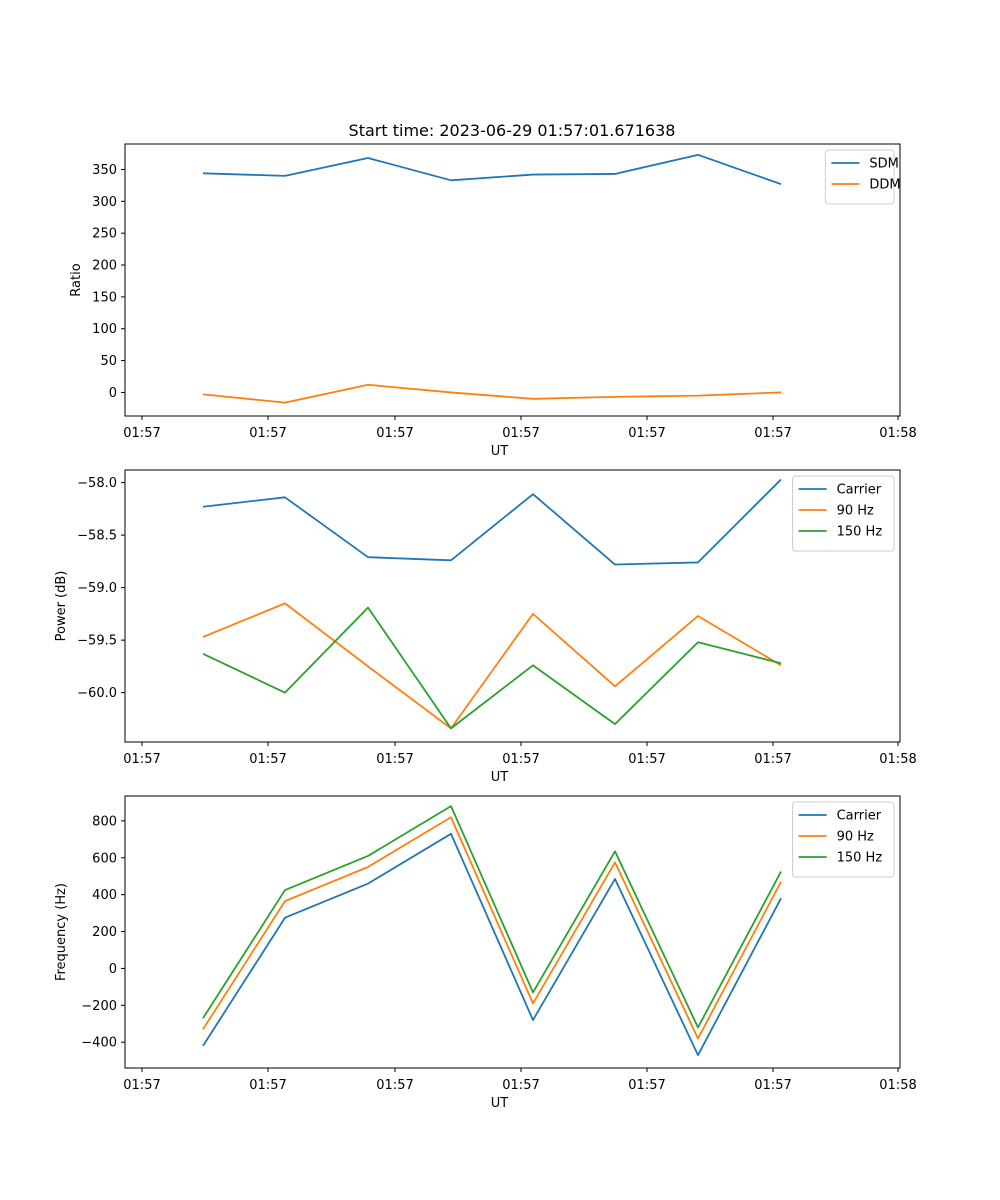 The width and height of the screenshot is (1000, 1200). I want to click on legend: SDM DDM, so click(862, 177).